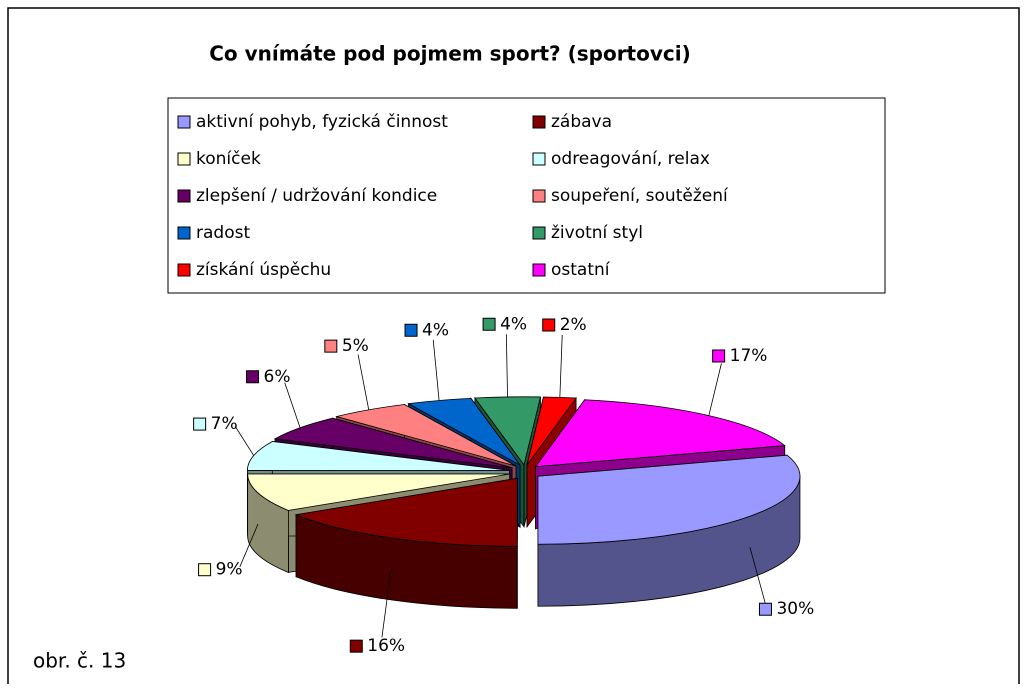 This screenshot has width=1028, height=688. What do you see at coordinates (749, 356) in the screenshot?
I see `data-label: 17%` at bounding box center [749, 356].